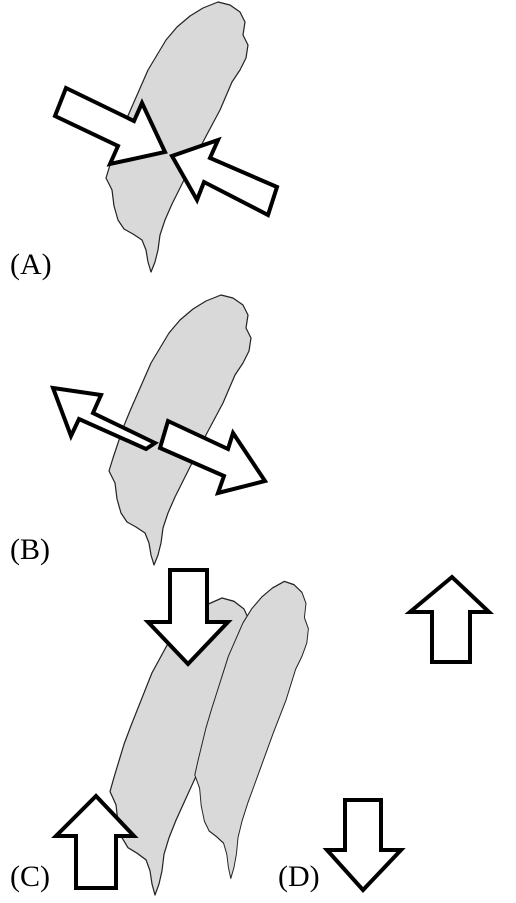 This screenshot has height=903, width=516. Describe the element at coordinates (224, 177) in the screenshot. I see `arrow-a-southeast-inward` at that location.